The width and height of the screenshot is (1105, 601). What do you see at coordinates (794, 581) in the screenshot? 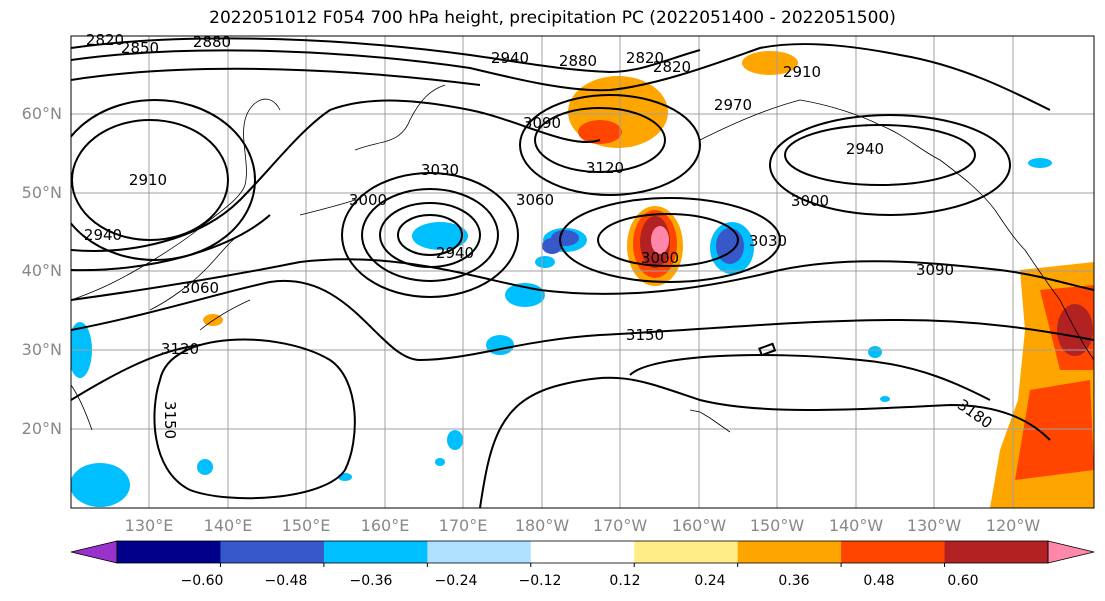
I see `colorbar-tick-label: 0.36` at bounding box center [794, 581].